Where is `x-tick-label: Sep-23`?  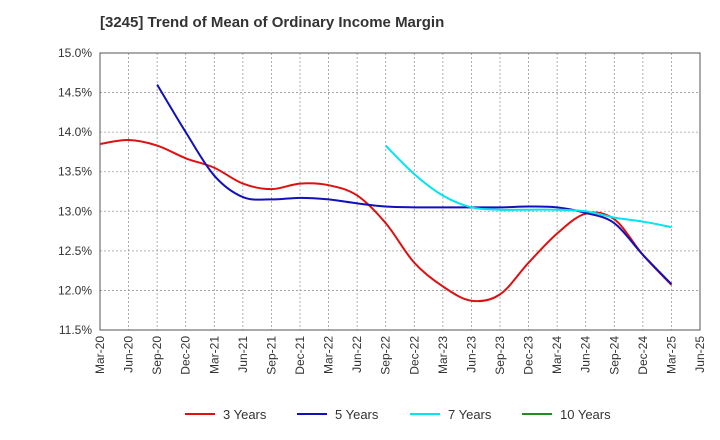 x-tick-label: Sep-23 is located at coordinates (500, 355).